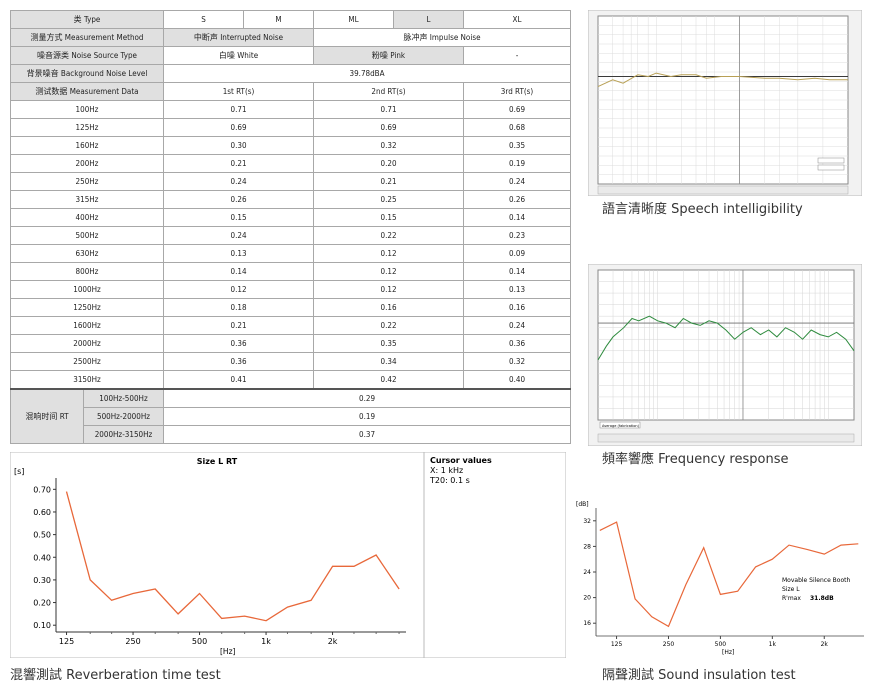  Describe the element at coordinates (722, 80) in the screenshot. I see `speech-series` at that location.